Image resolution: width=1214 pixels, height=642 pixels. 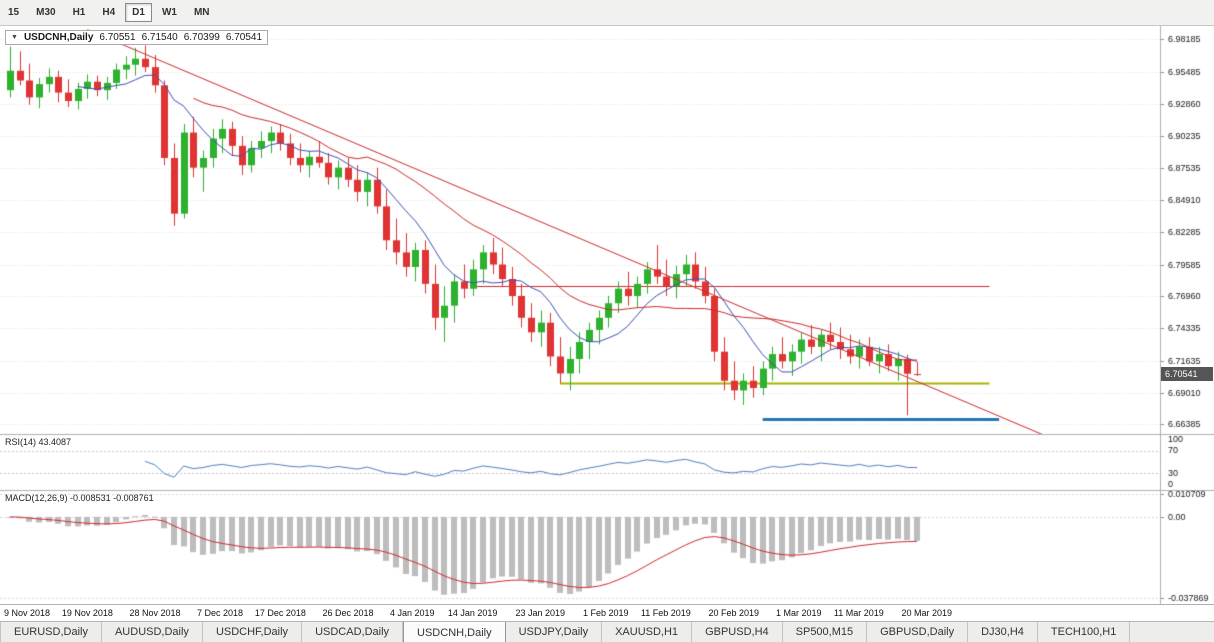 What do you see at coordinates (647, 632) in the screenshot?
I see `tab-xauusd-h1: XAUUSD,H1` at bounding box center [647, 632].